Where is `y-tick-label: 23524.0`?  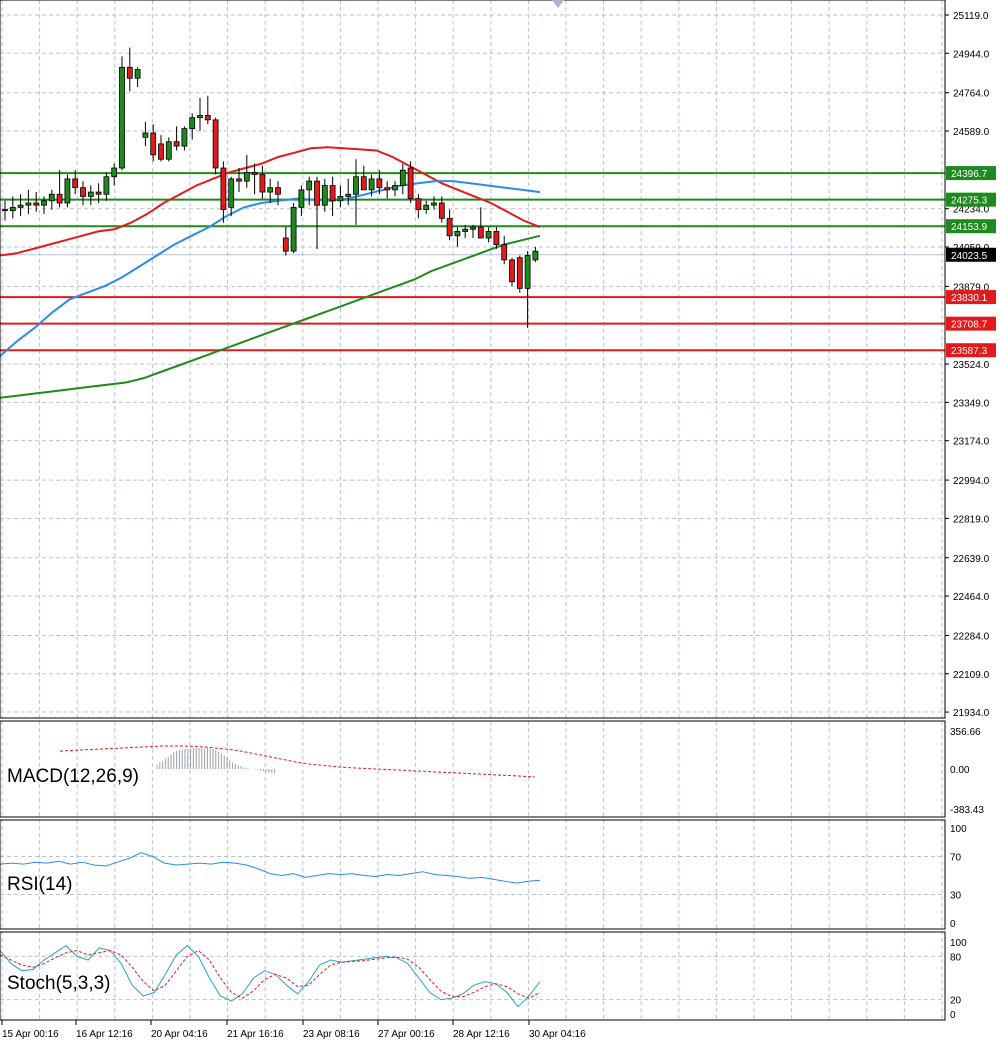
y-tick-label: 23524.0 is located at coordinates (971, 365).